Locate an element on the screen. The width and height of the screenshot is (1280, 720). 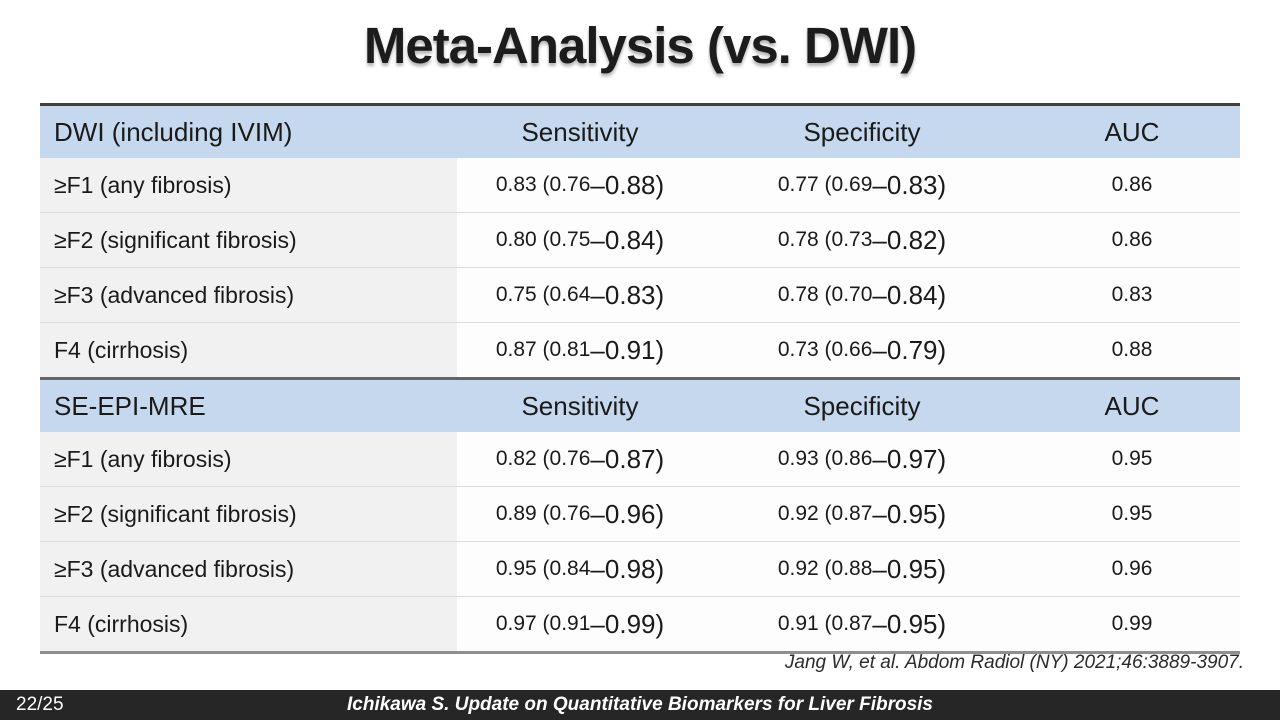
specificity-cell: 0.93 (0.86 –0.97) is located at coordinates (862, 459).